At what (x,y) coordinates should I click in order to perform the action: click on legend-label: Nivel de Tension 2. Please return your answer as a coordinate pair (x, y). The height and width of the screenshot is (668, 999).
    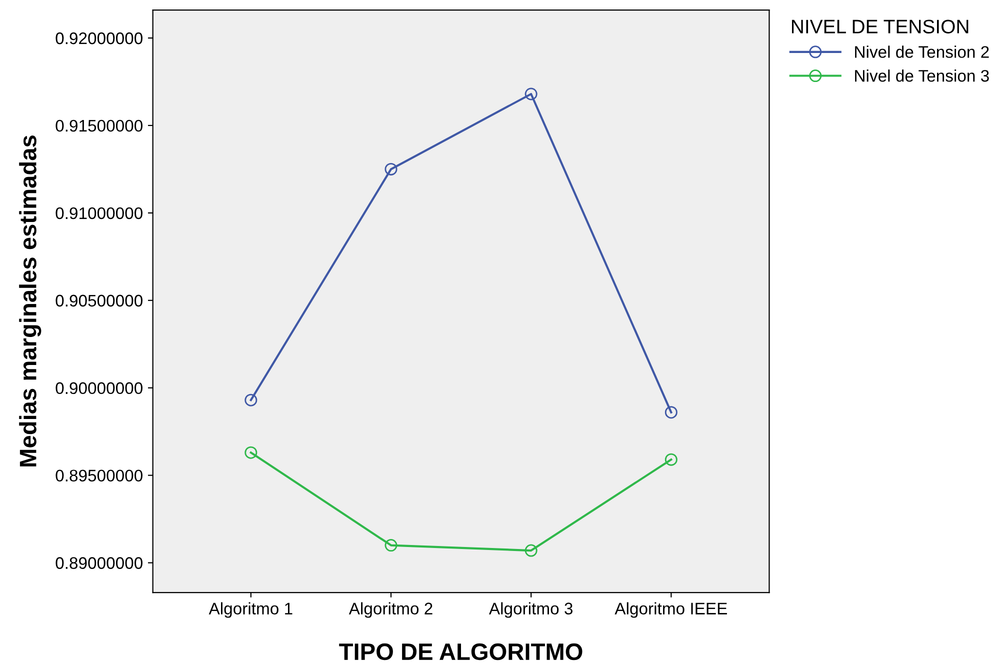
    Looking at the image, I should click on (922, 52).